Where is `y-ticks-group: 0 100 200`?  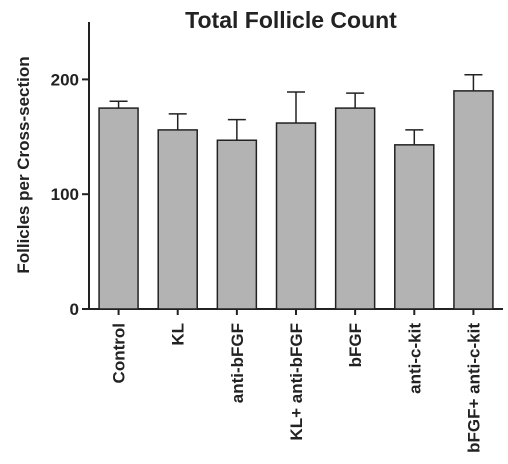 y-ticks-group: 0 100 200 is located at coordinates (70, 194).